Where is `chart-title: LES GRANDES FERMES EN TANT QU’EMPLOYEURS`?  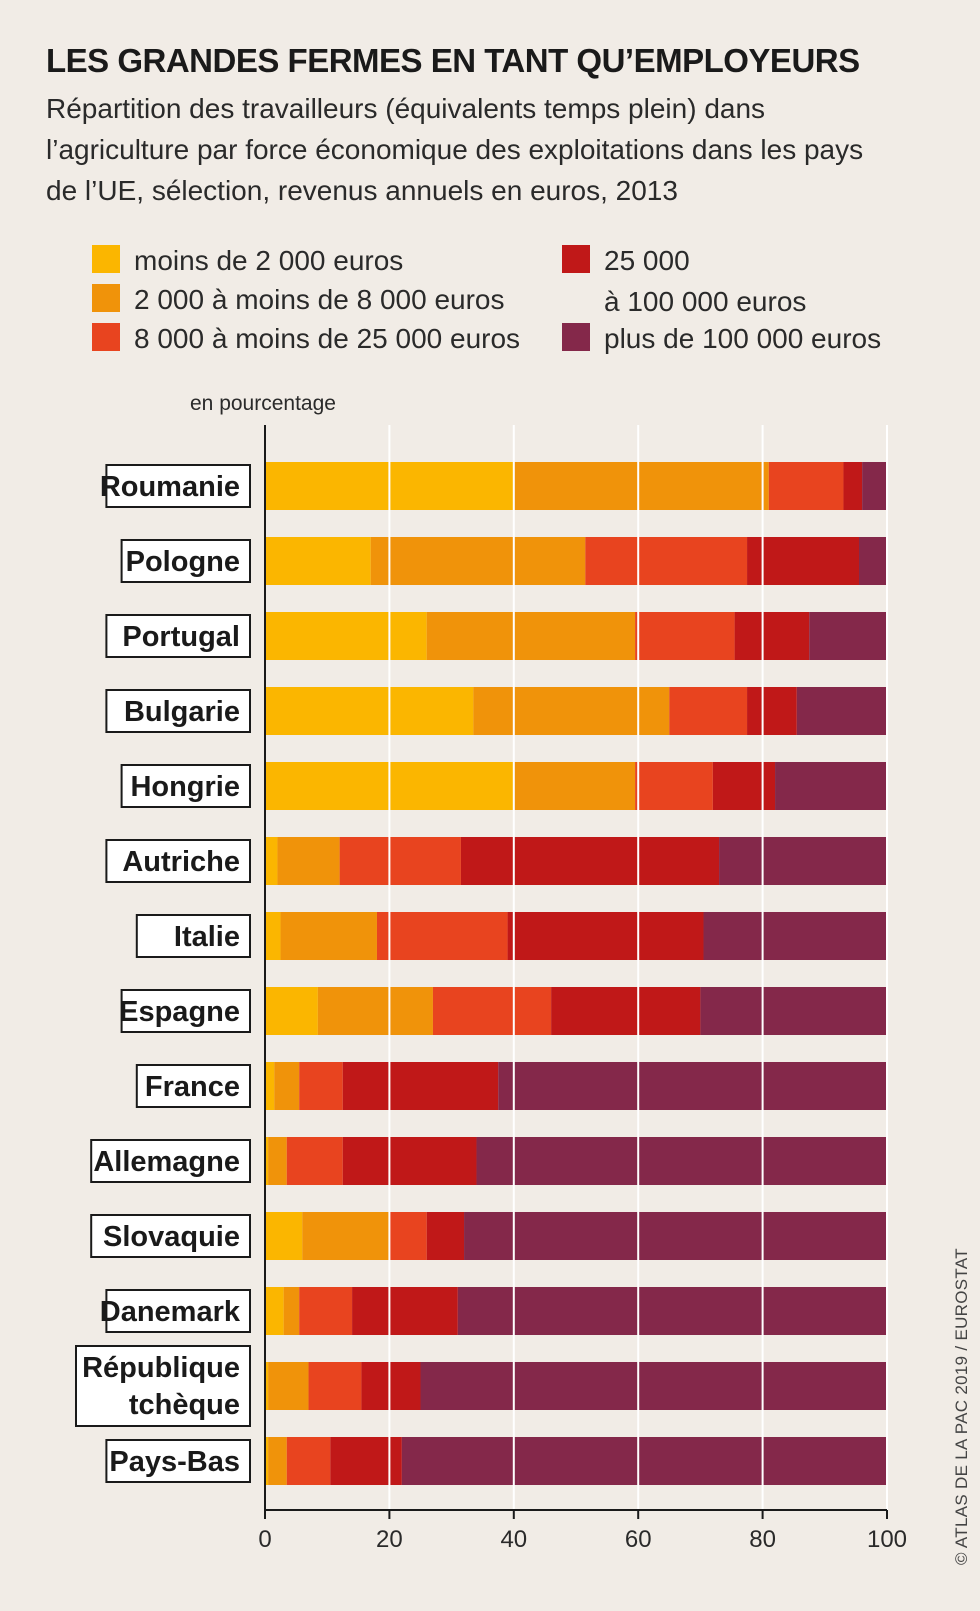 chart-title: LES GRANDES FERMES EN TANT QU’EMPLOYEURS is located at coordinates (453, 60).